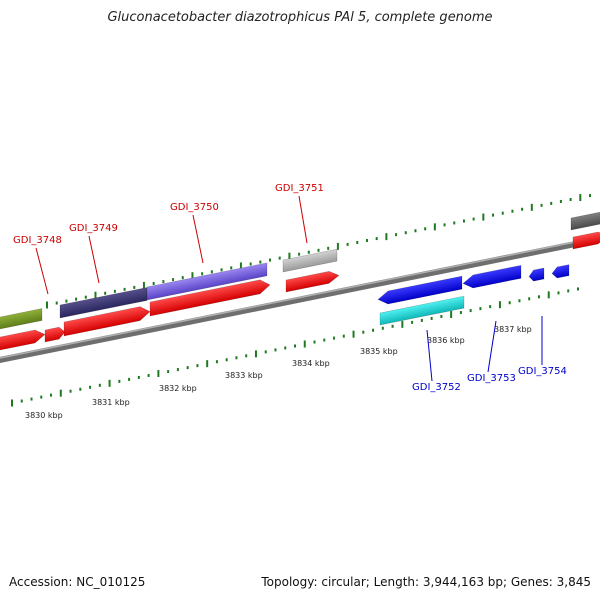 The height and width of the screenshot is (600, 600). I want to click on gene-label: GDI_3749, so click(93, 228).